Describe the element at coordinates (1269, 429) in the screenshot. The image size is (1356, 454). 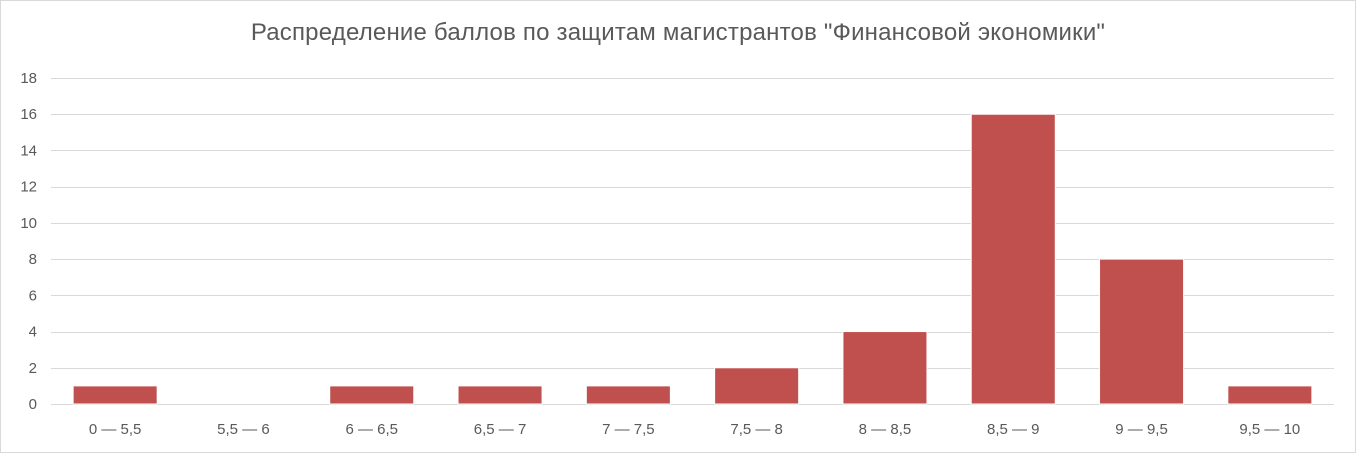
I see `x-tick-label: 9,5 — 10` at that location.